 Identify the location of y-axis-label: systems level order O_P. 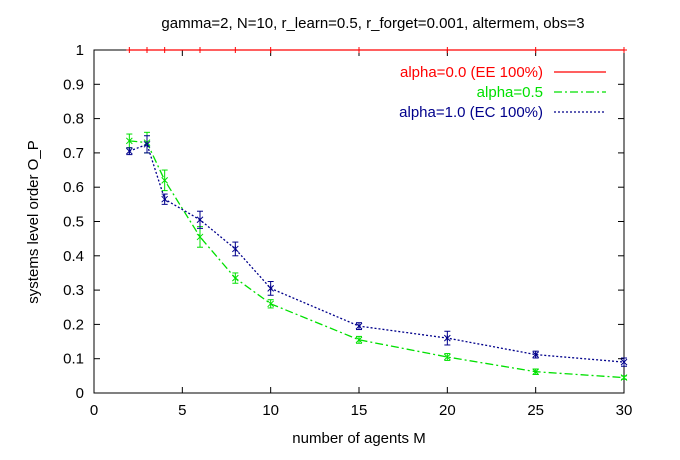
(33, 221).